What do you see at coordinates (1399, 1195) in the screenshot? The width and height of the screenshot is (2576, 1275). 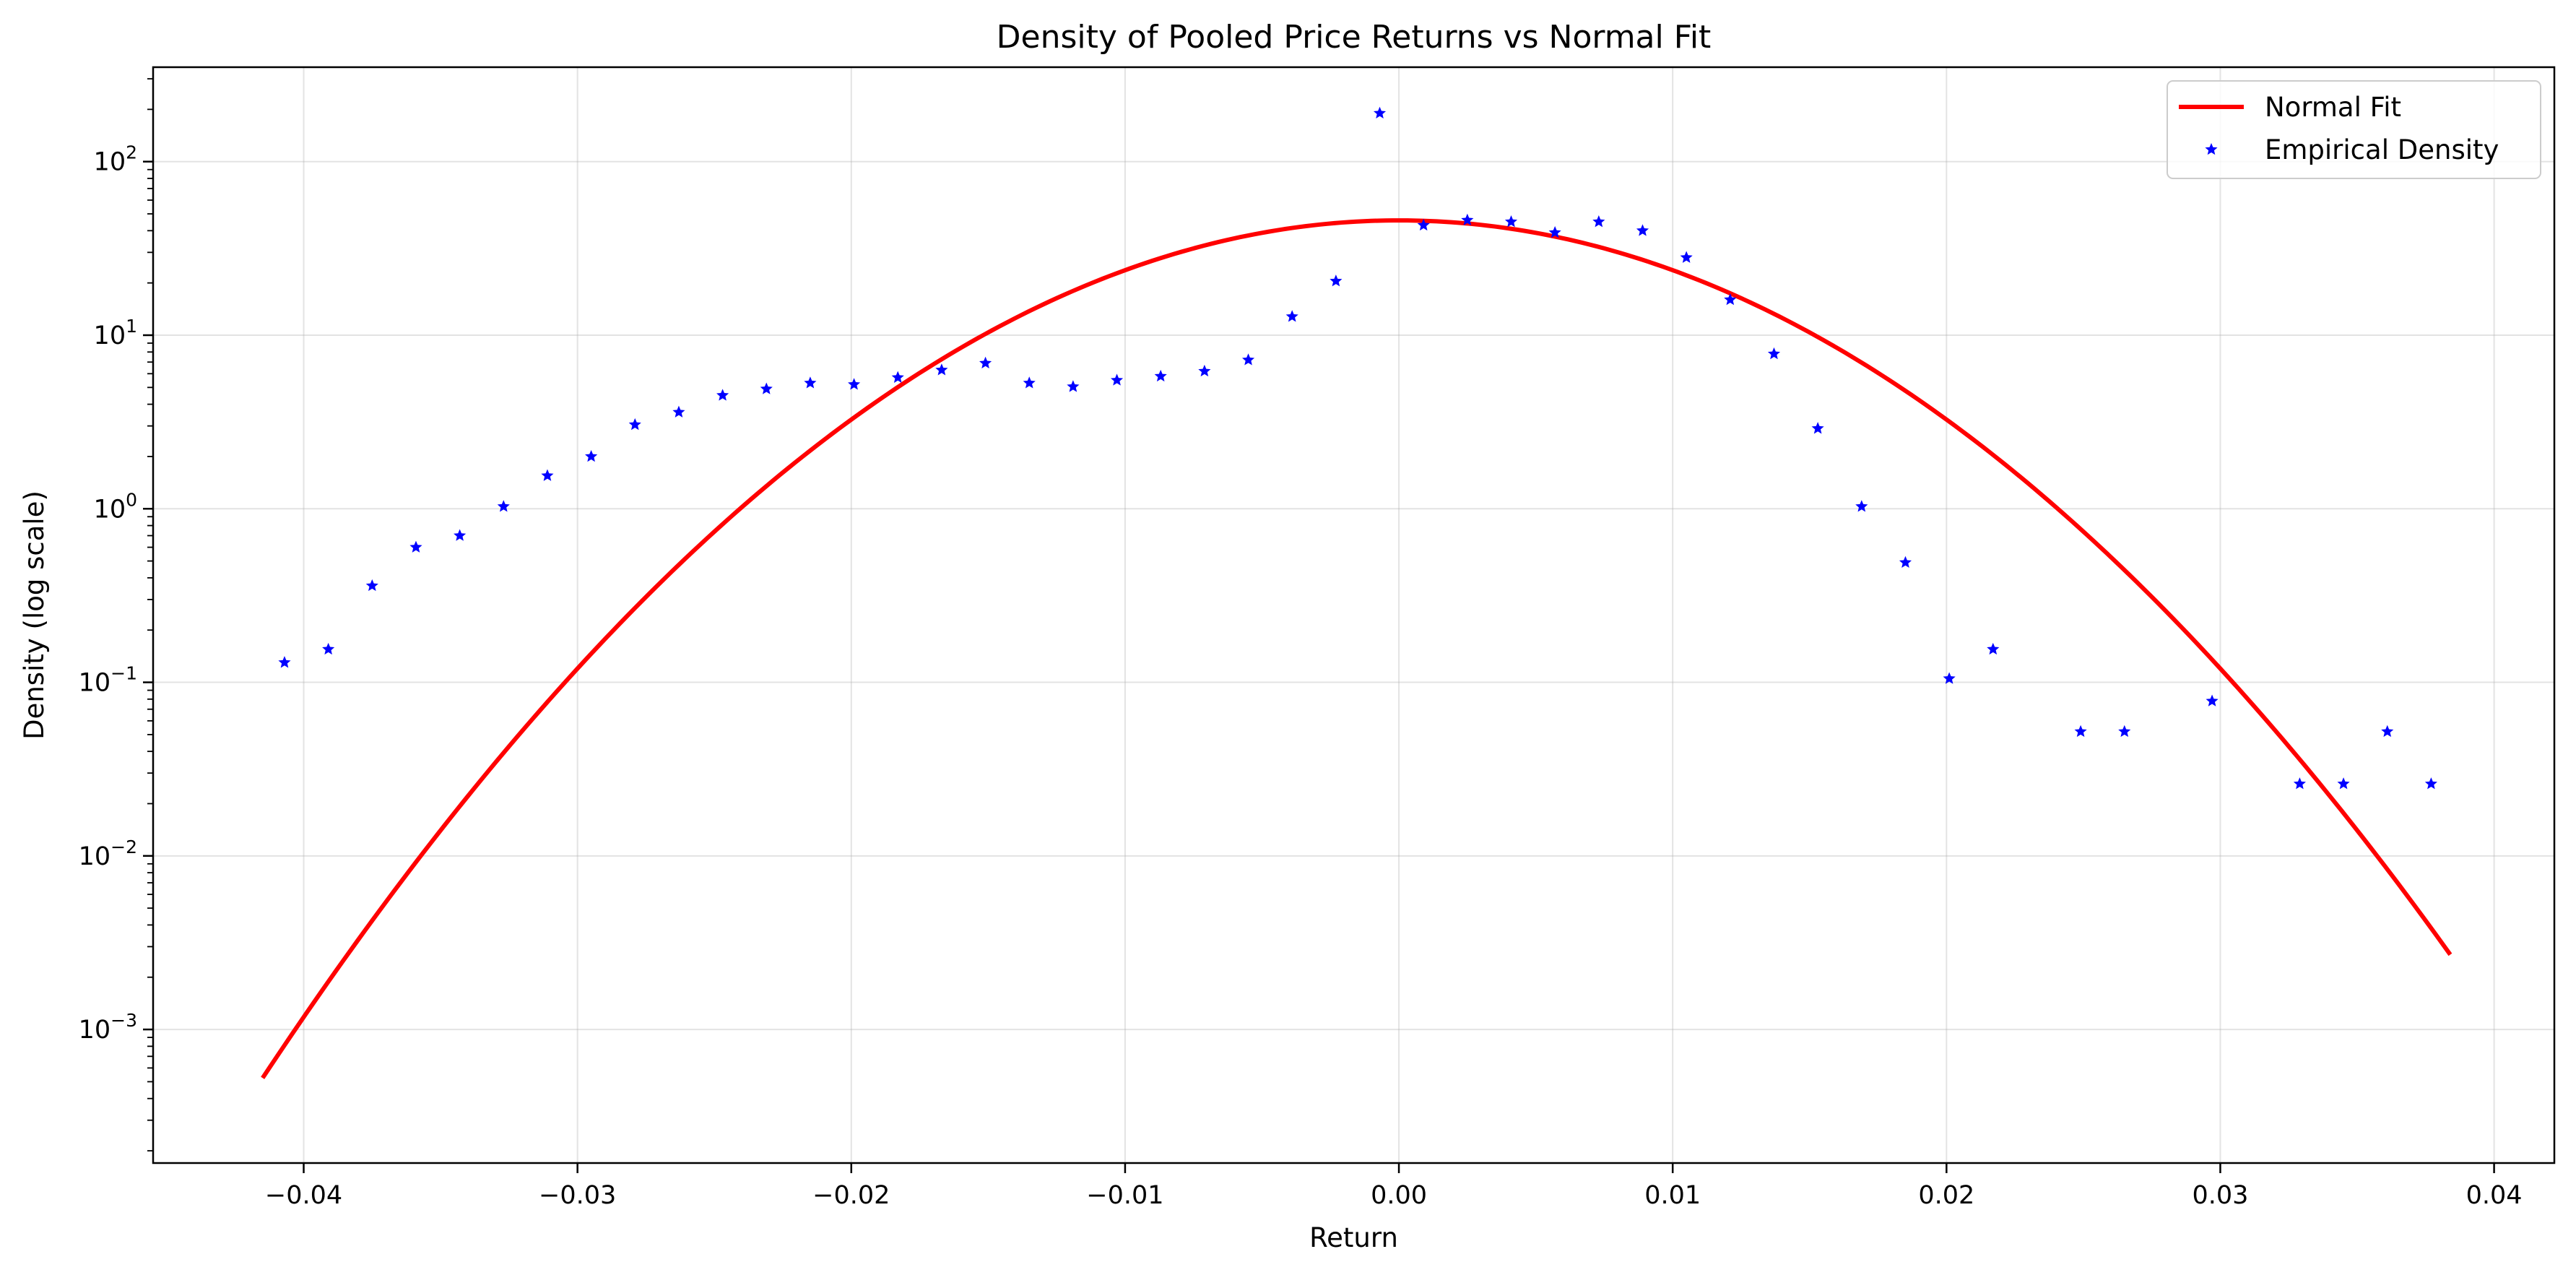 I see `x-tick-label: 0.00` at bounding box center [1399, 1195].